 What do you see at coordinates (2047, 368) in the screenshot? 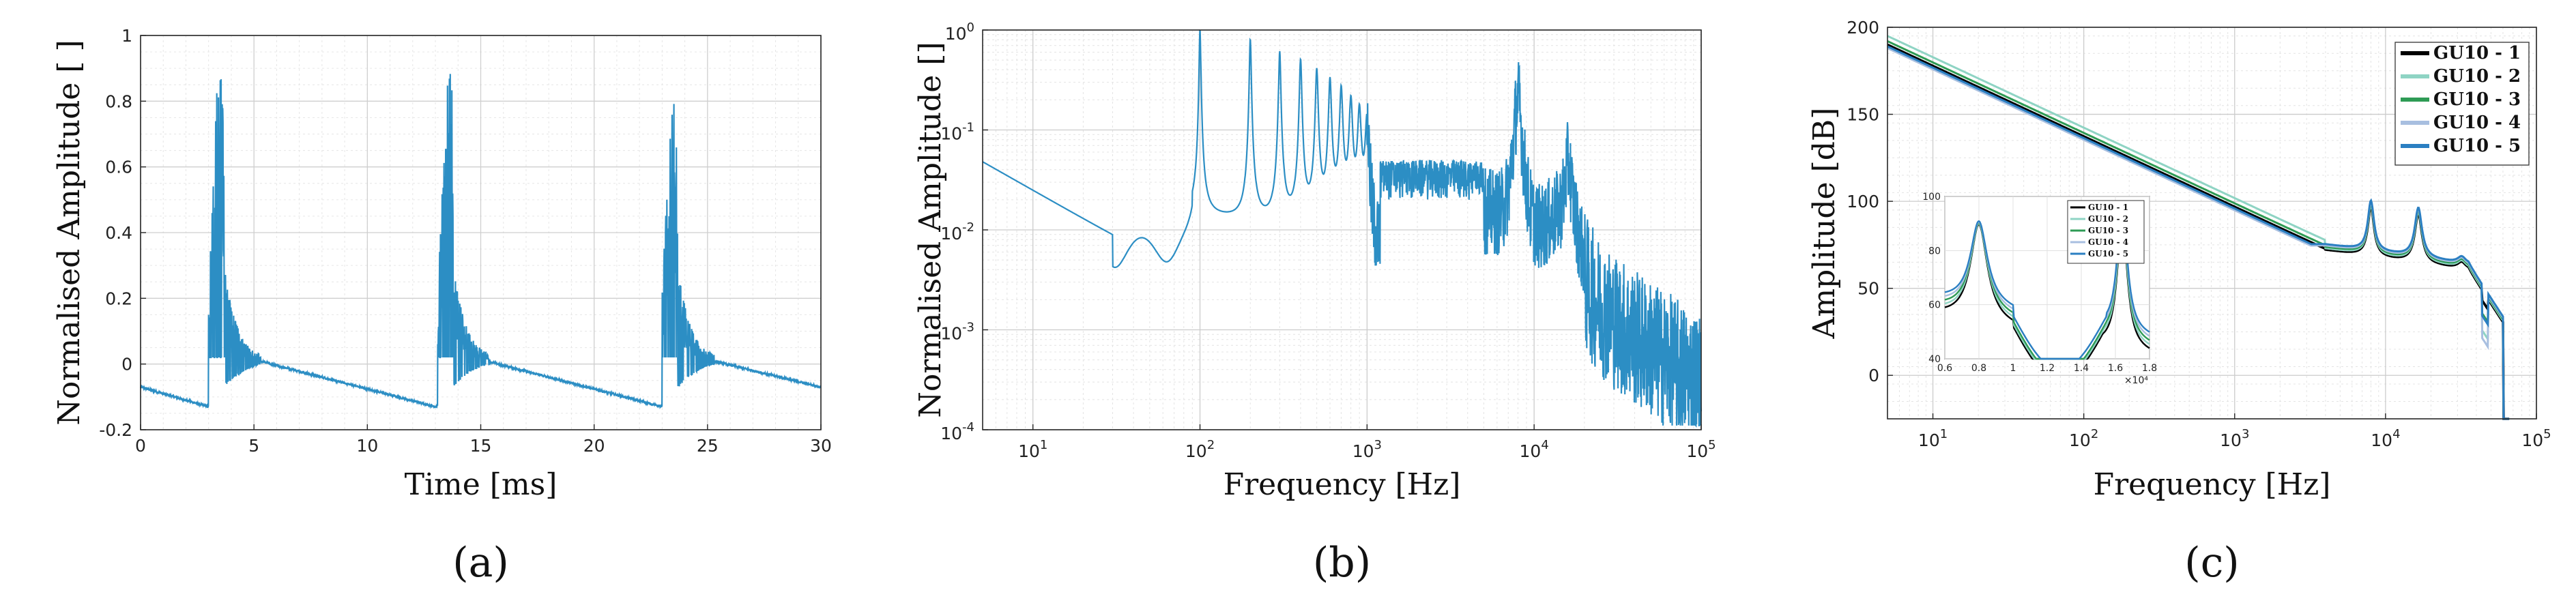
I see `inset-x-tick-label: 1.2` at bounding box center [2047, 368].